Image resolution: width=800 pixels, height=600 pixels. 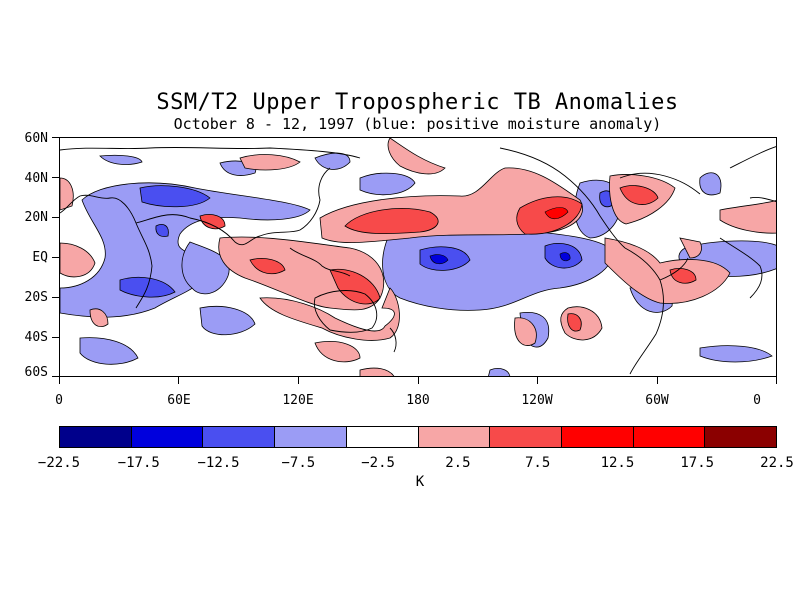 What do you see at coordinates (59, 400) in the screenshot?
I see `lon-label-0: 0` at bounding box center [59, 400].